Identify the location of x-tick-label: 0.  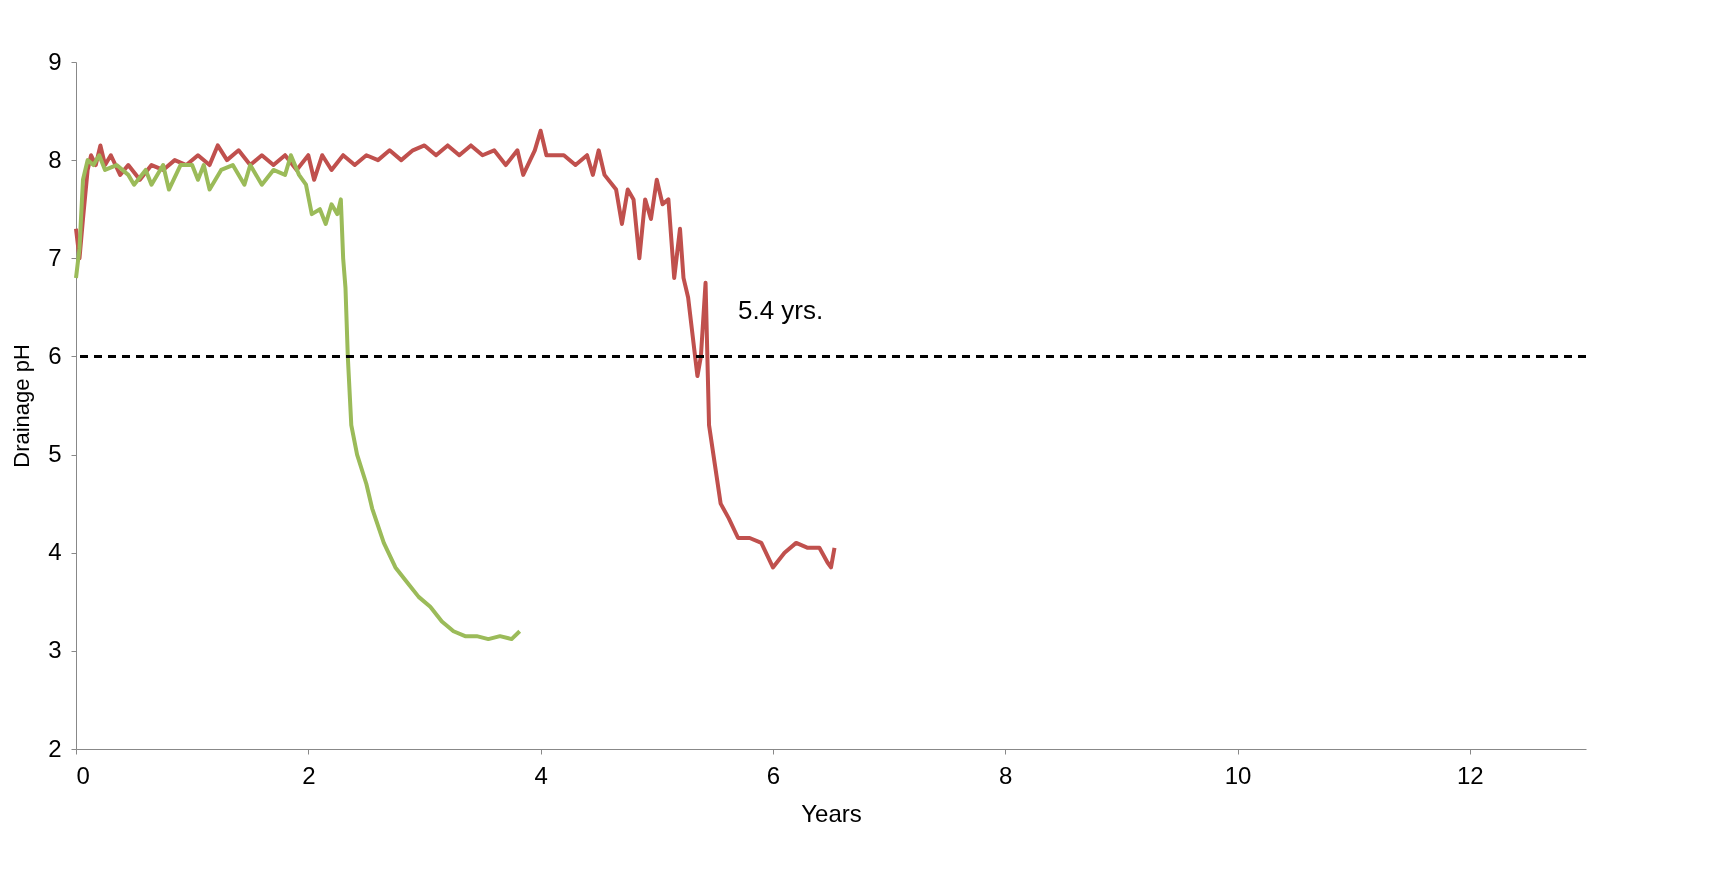
(83, 775).